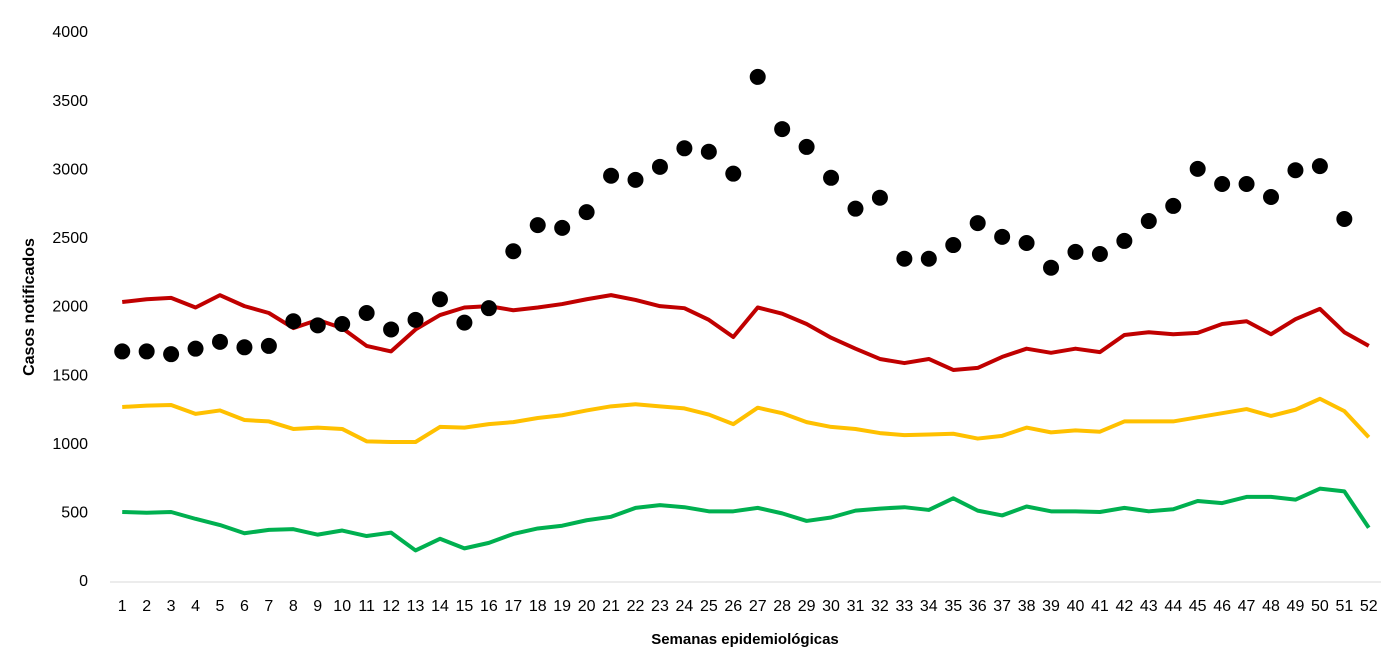 The image size is (1383, 652). I want to click on x-tick-label: 1, so click(122, 606).